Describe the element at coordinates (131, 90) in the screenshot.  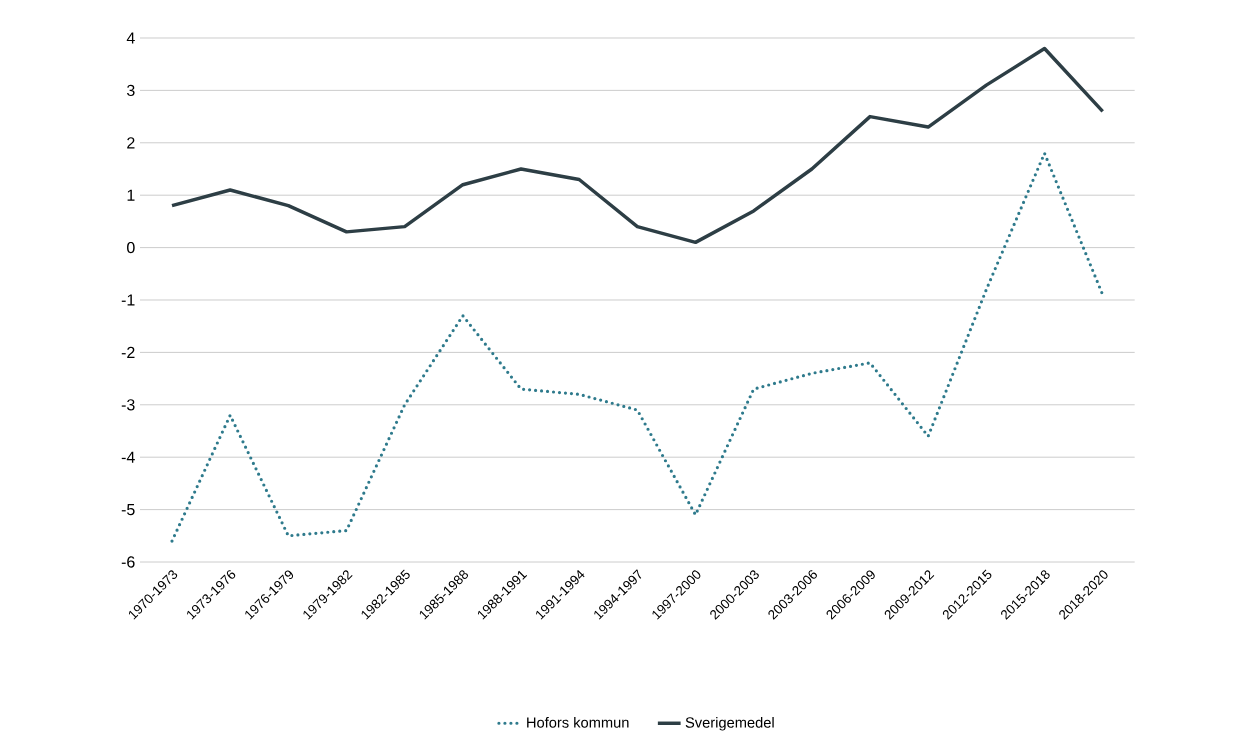
I see `y-tick-label: 3` at that location.